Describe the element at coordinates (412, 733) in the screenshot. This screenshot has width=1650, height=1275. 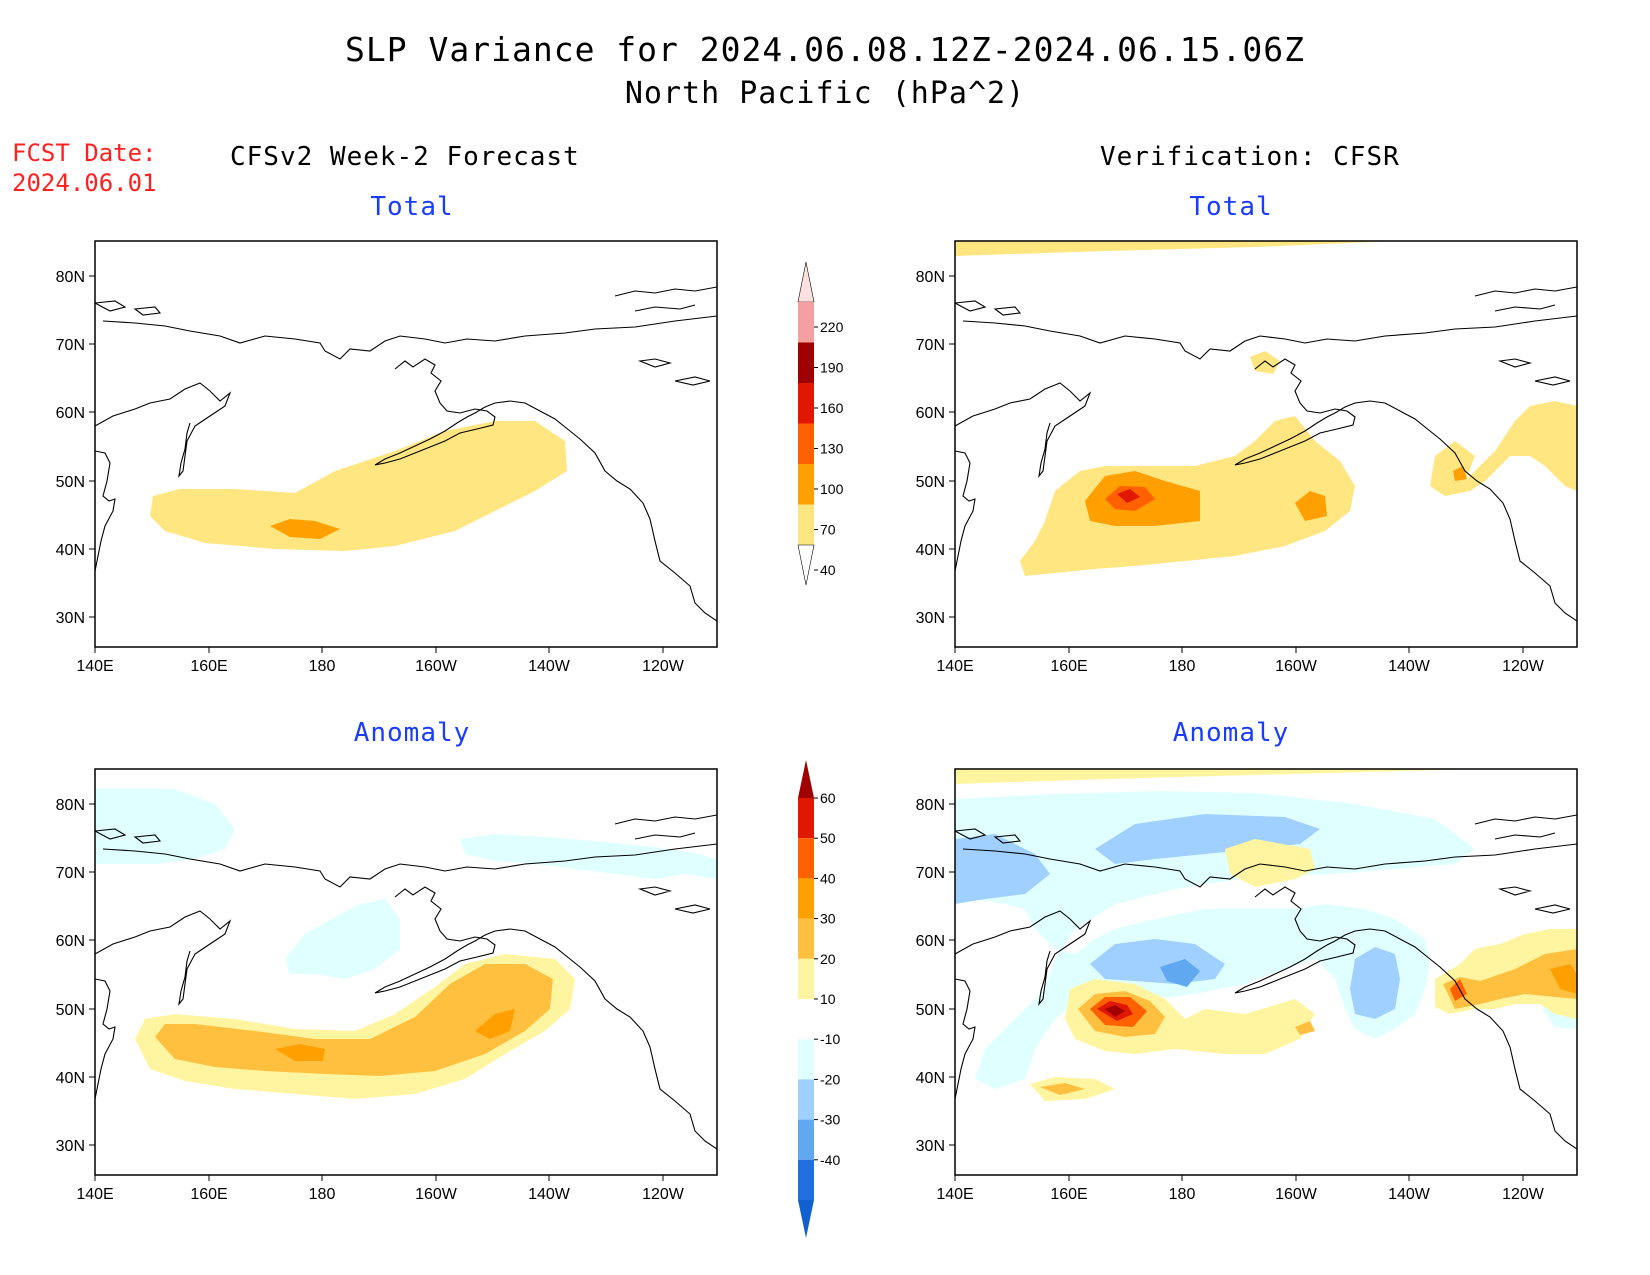
I see `panel-title-forecast-anomaly: Anomaly` at that location.